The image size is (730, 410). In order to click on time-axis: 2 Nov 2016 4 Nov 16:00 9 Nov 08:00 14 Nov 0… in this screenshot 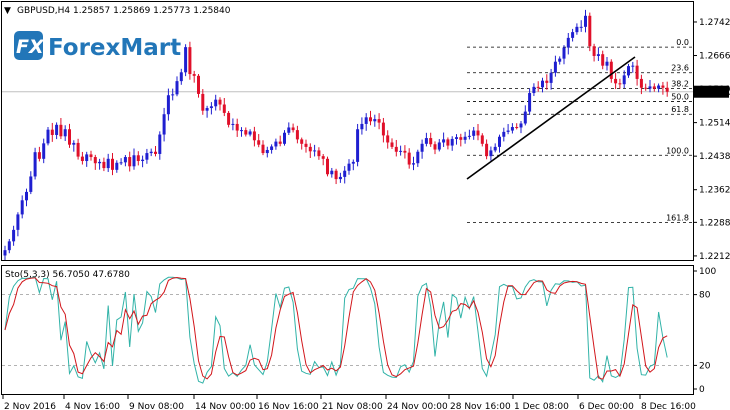, I will do `click(349, 402)`.